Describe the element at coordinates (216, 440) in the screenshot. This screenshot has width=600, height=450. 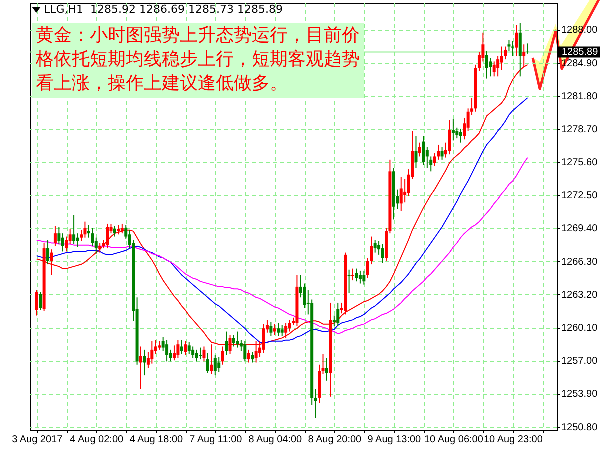
I see `x-tick-label: 7 Aug 11:00` at that location.